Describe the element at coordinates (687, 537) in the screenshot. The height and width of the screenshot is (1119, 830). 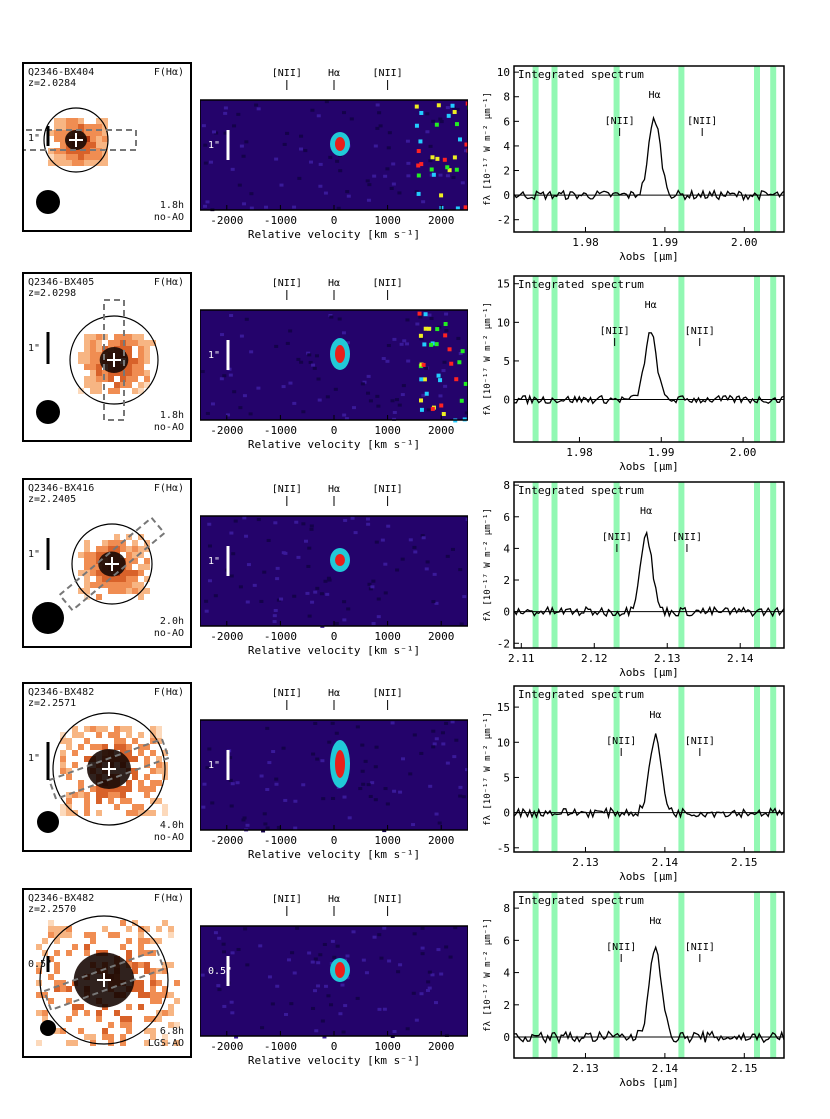
I see `nii-label: [NII]` at that location.